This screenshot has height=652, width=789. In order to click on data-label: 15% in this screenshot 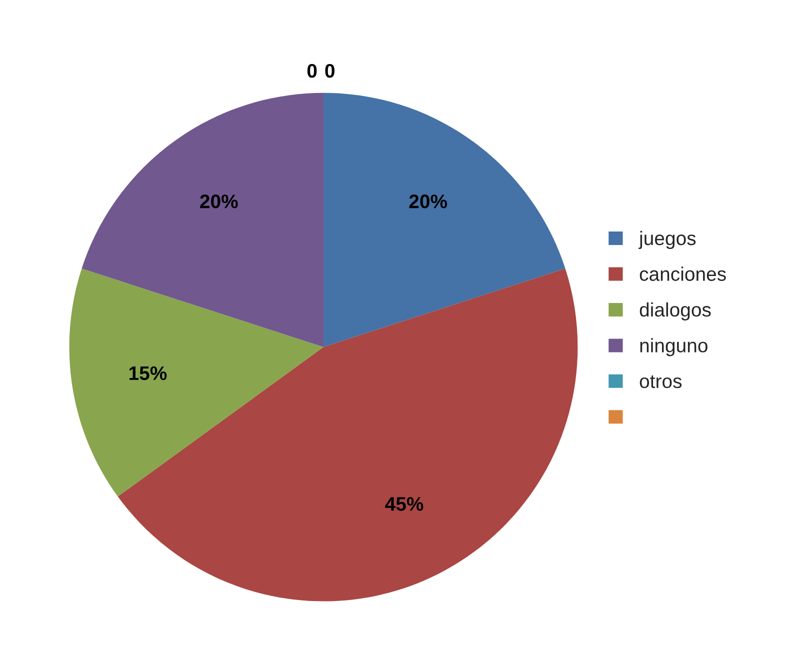, I will do `click(148, 373)`.